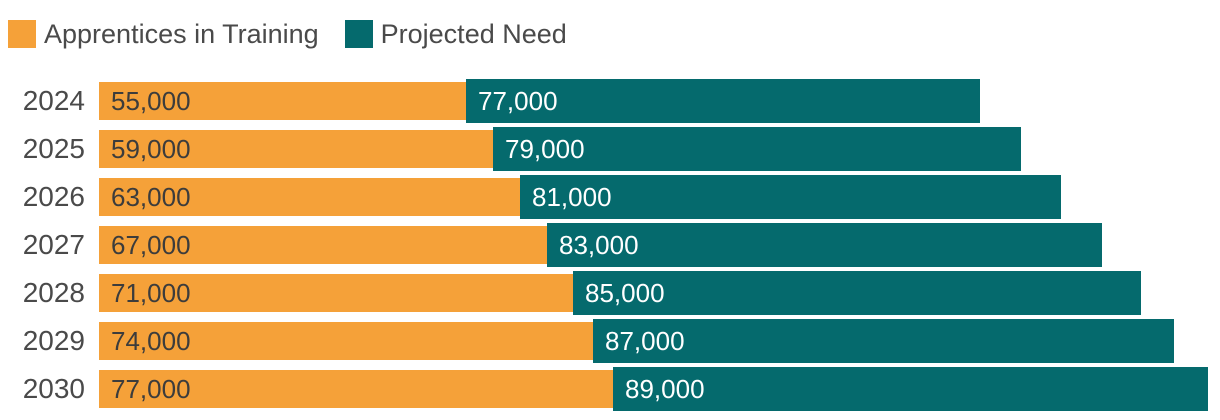 The height and width of the screenshot is (420, 1220). What do you see at coordinates (53, 100) in the screenshot?
I see `row-year-label: 2024` at bounding box center [53, 100].